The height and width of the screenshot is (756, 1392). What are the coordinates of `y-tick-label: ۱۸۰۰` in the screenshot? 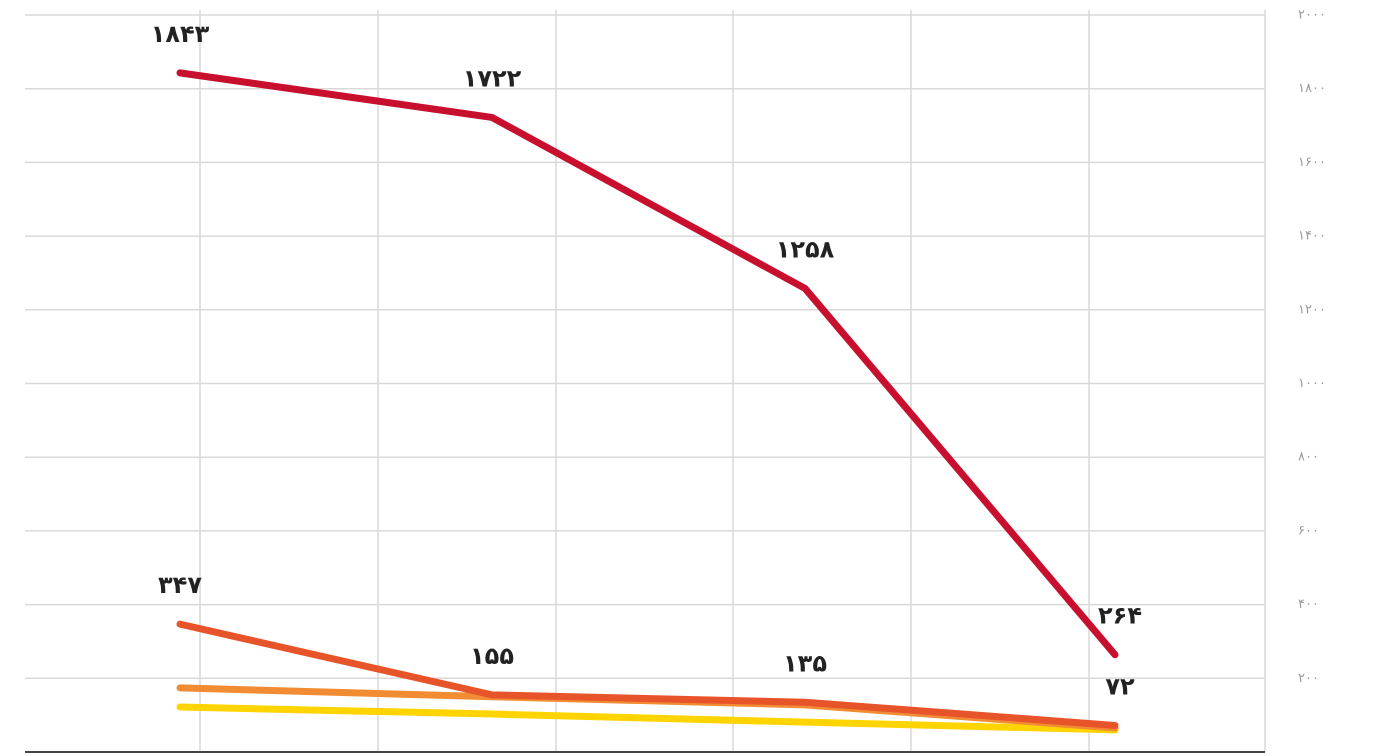 It's located at (1312, 88).